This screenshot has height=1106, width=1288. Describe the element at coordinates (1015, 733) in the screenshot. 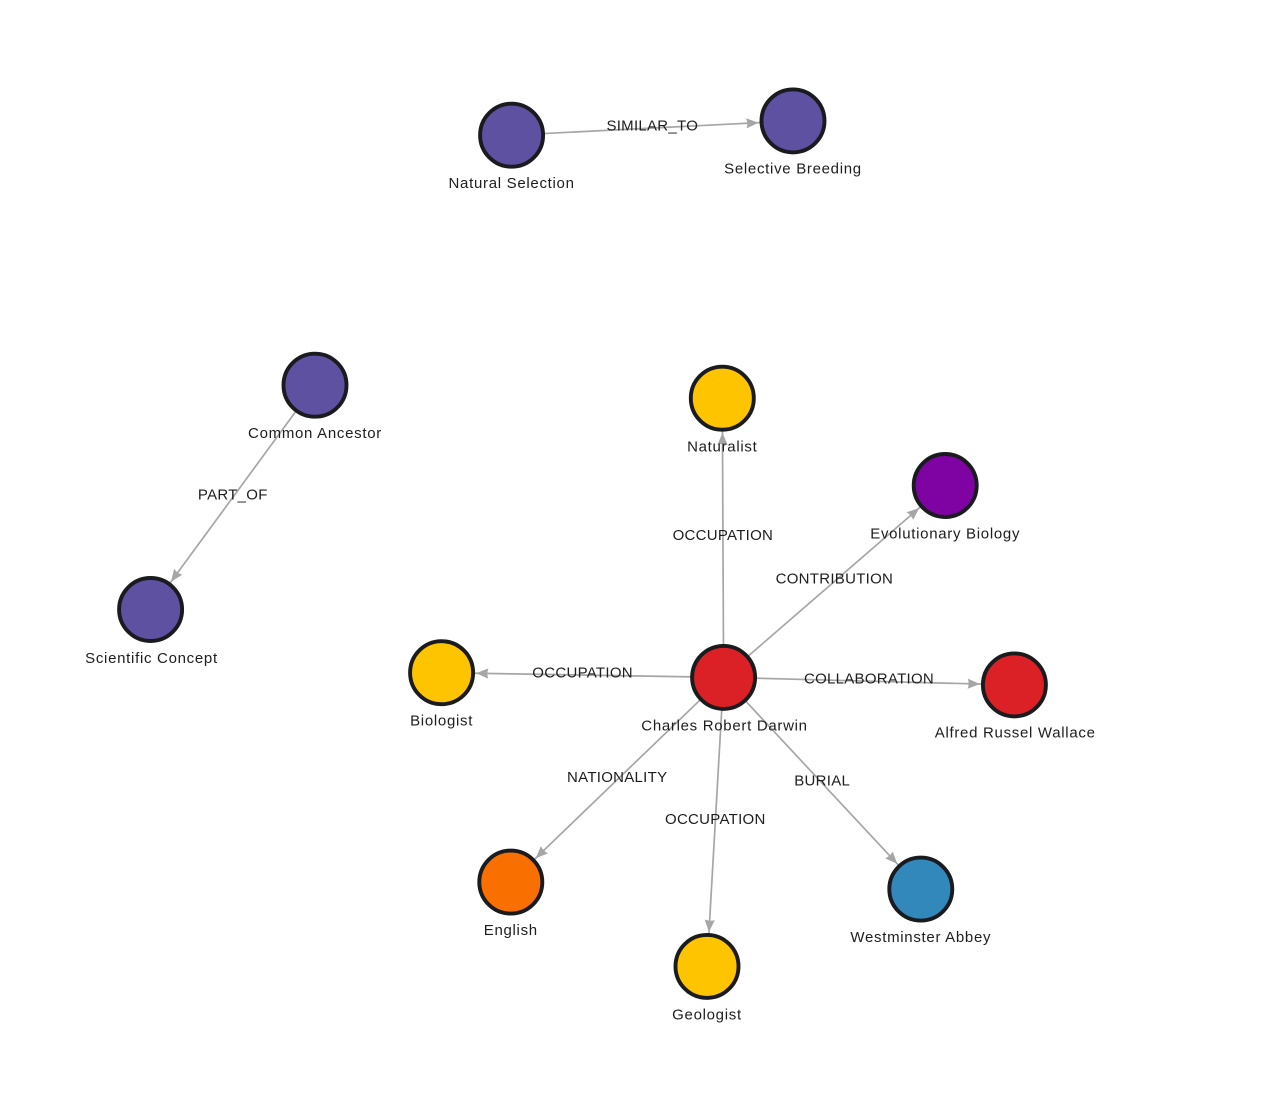

I see `svg-text: Alfred Russel Wallace` at that location.